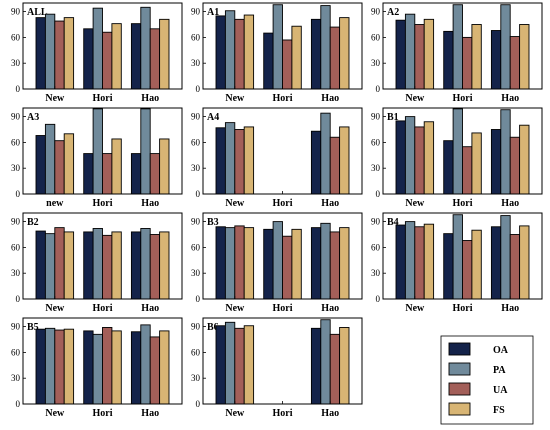  Describe the element at coordinates (393, 117) in the screenshot. I see `panel-label: B1` at that location.